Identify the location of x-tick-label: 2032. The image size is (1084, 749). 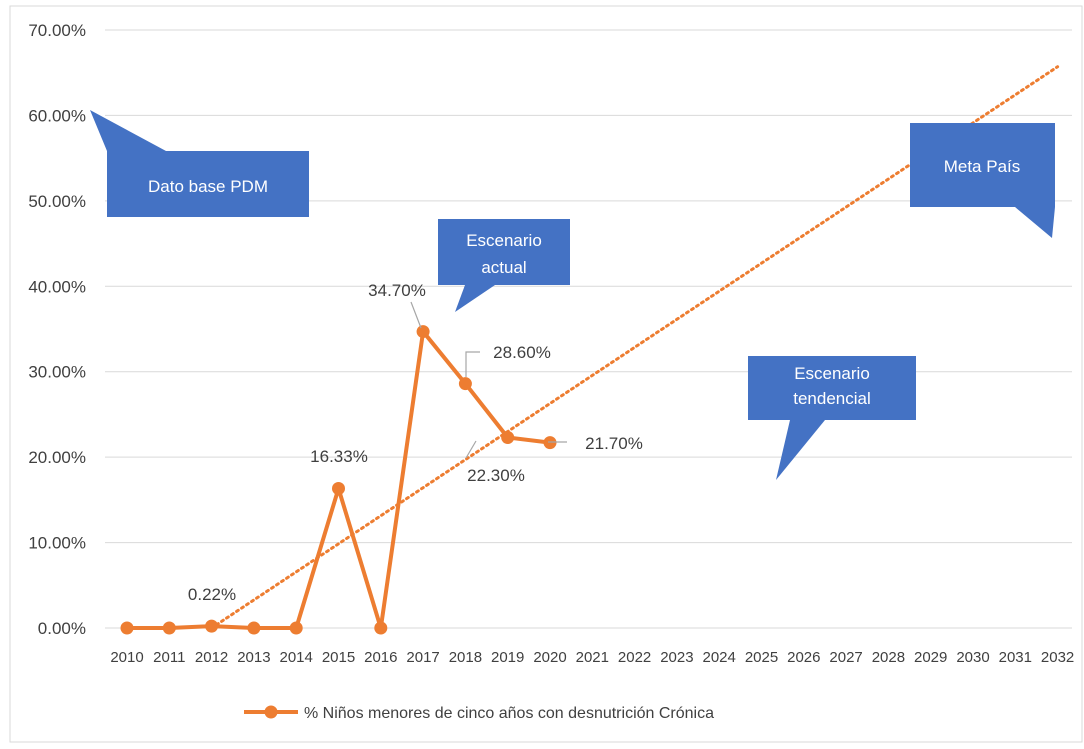
(1057, 657).